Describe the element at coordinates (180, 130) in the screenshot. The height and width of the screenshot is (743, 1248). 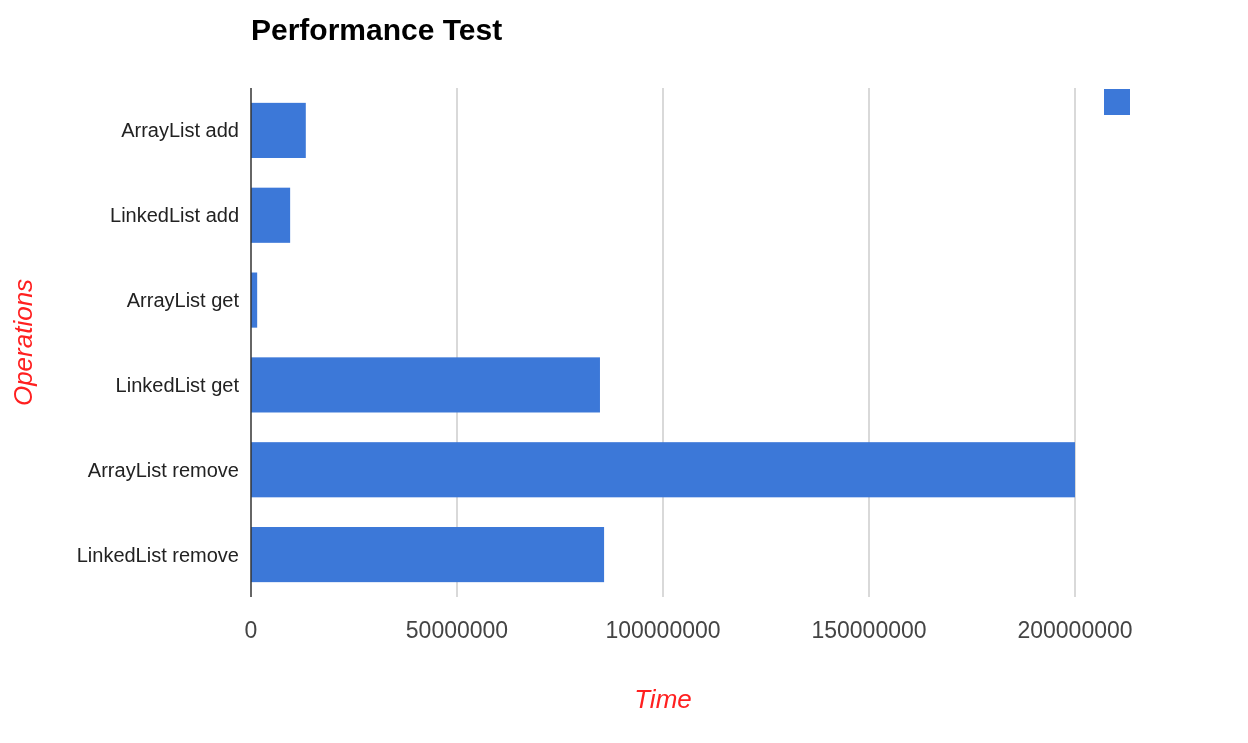
I see `y-tick-label: ArrayList add` at that location.